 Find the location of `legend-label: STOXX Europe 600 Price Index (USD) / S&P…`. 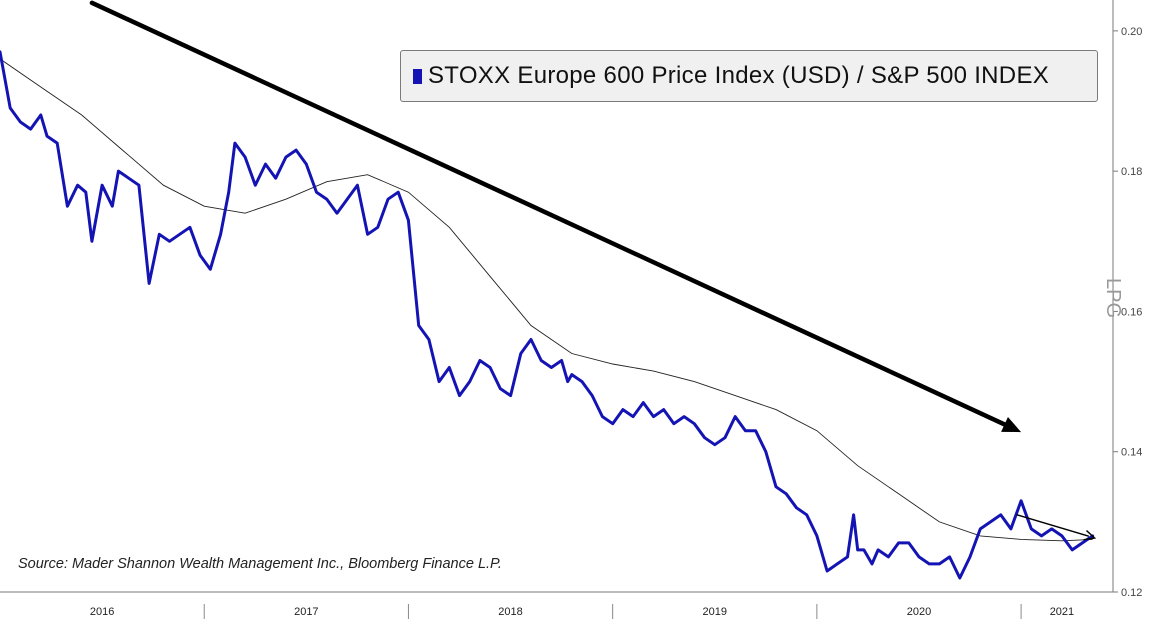

legend-label: STOXX Europe 600 Price Index (USD) / S&P… is located at coordinates (739, 75).